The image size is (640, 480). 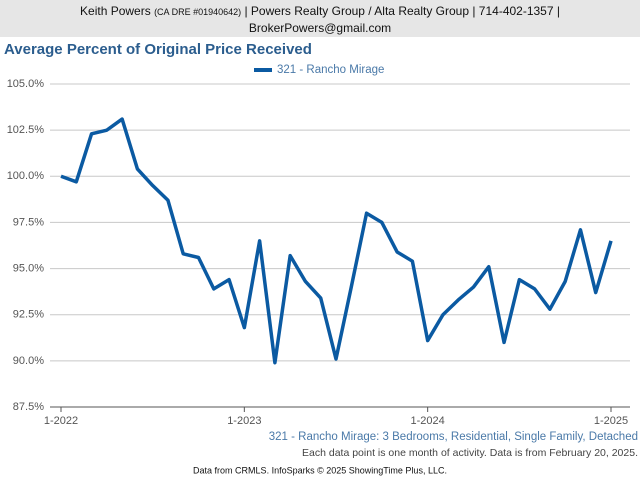 What do you see at coordinates (320, 28) in the screenshot?
I see `agent-email: BrokerPowers@gmail.com` at bounding box center [320, 28].